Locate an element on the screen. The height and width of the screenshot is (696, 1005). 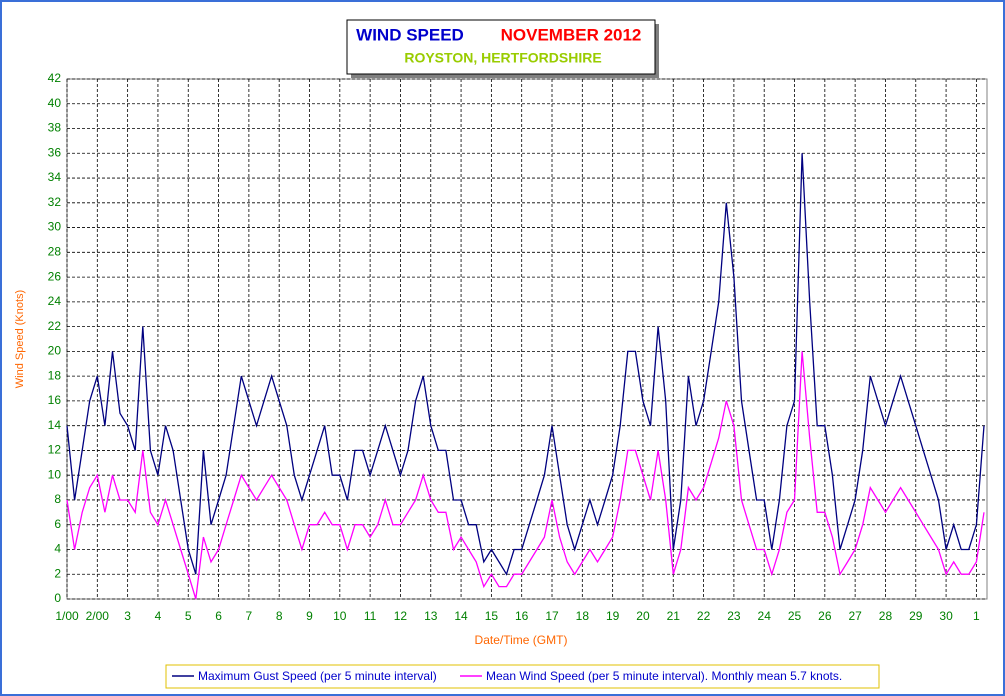
x-tick-label: 8 is located at coordinates (279, 616).